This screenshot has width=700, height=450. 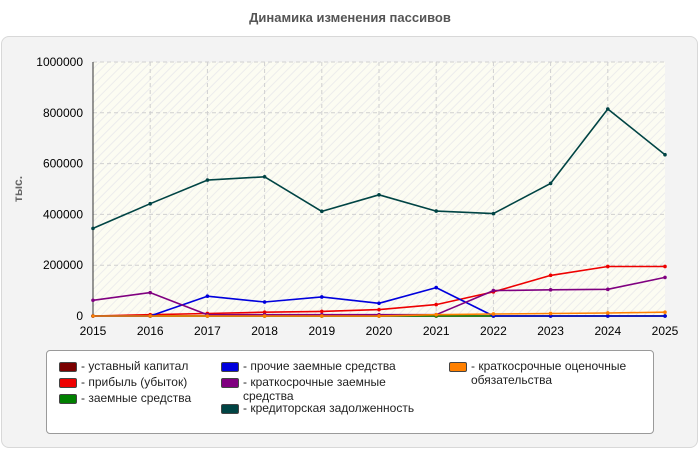 What do you see at coordinates (18, 189) in the screenshot?
I see `y-axis-label: тыс.` at bounding box center [18, 189].